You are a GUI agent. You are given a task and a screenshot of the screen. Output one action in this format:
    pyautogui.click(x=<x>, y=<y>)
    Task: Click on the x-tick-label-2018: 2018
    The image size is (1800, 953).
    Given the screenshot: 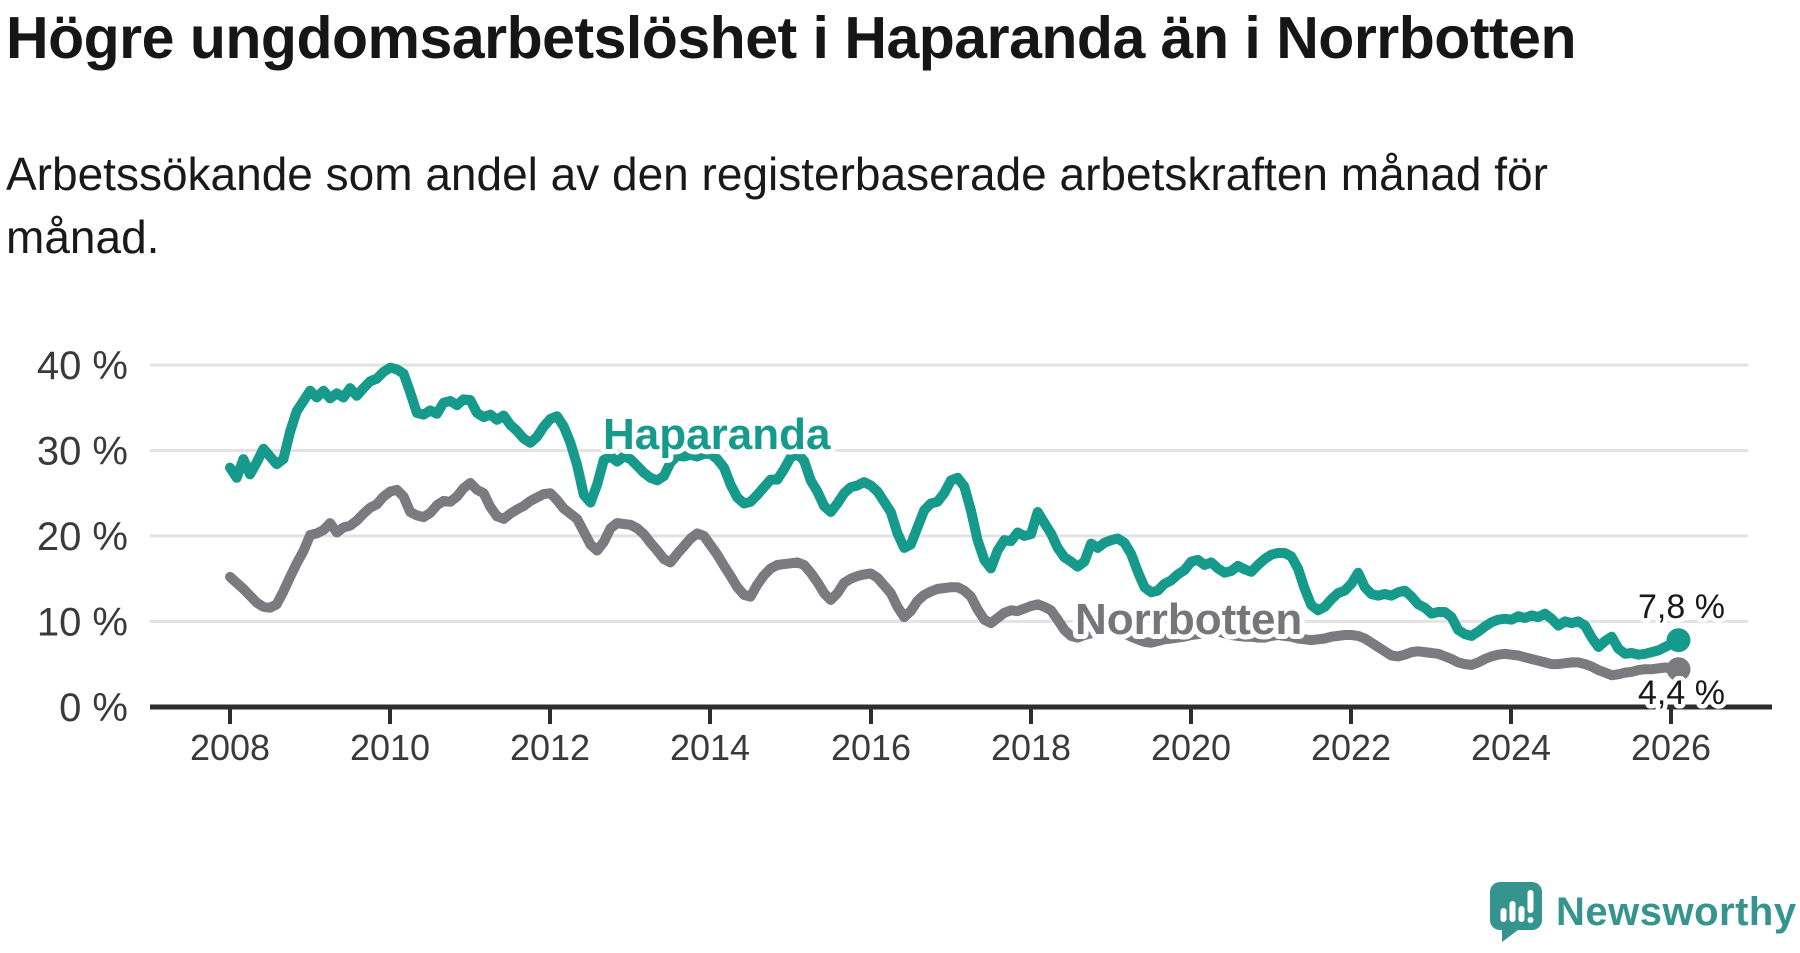 What is the action you would take?
    pyautogui.click(x=1031, y=747)
    